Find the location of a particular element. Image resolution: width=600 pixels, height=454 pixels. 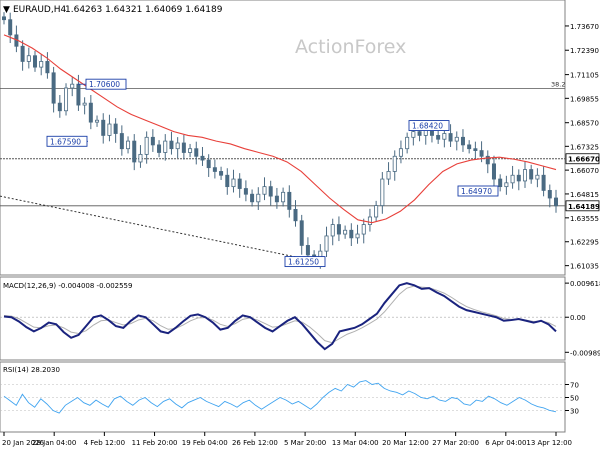

price-ytick-label: 1.66070 is located at coordinates (584, 171).